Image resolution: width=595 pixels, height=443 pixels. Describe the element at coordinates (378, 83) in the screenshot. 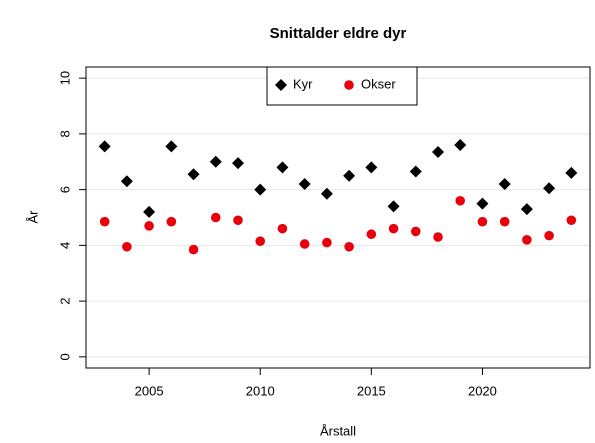

I see `legend-label: Okser` at that location.